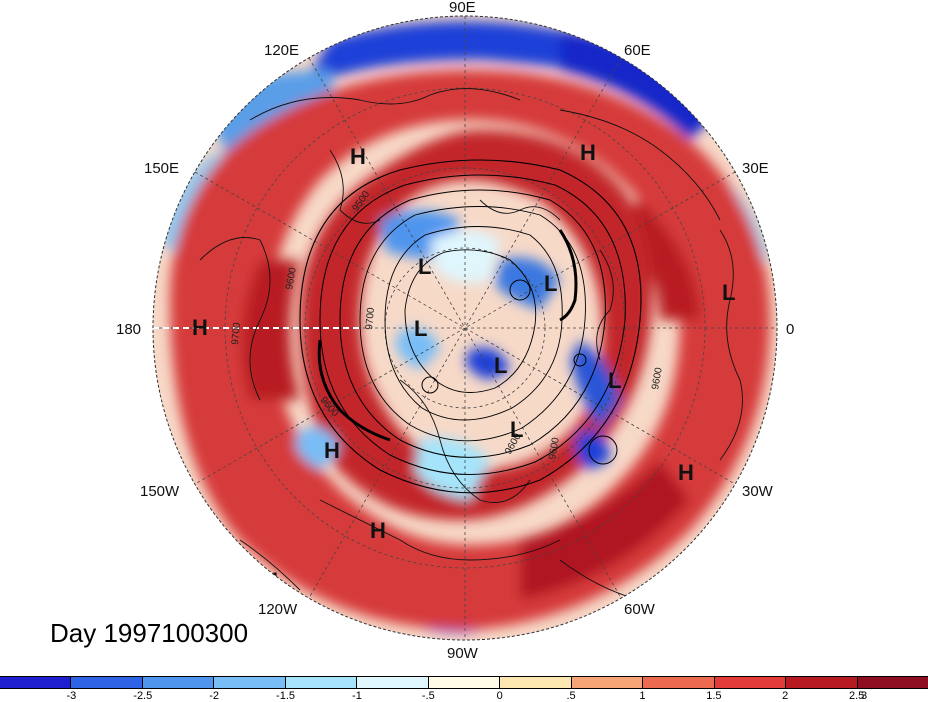 Image resolution: width=928 pixels, height=702 pixels. I want to click on longitude-label: 150W, so click(160, 491).